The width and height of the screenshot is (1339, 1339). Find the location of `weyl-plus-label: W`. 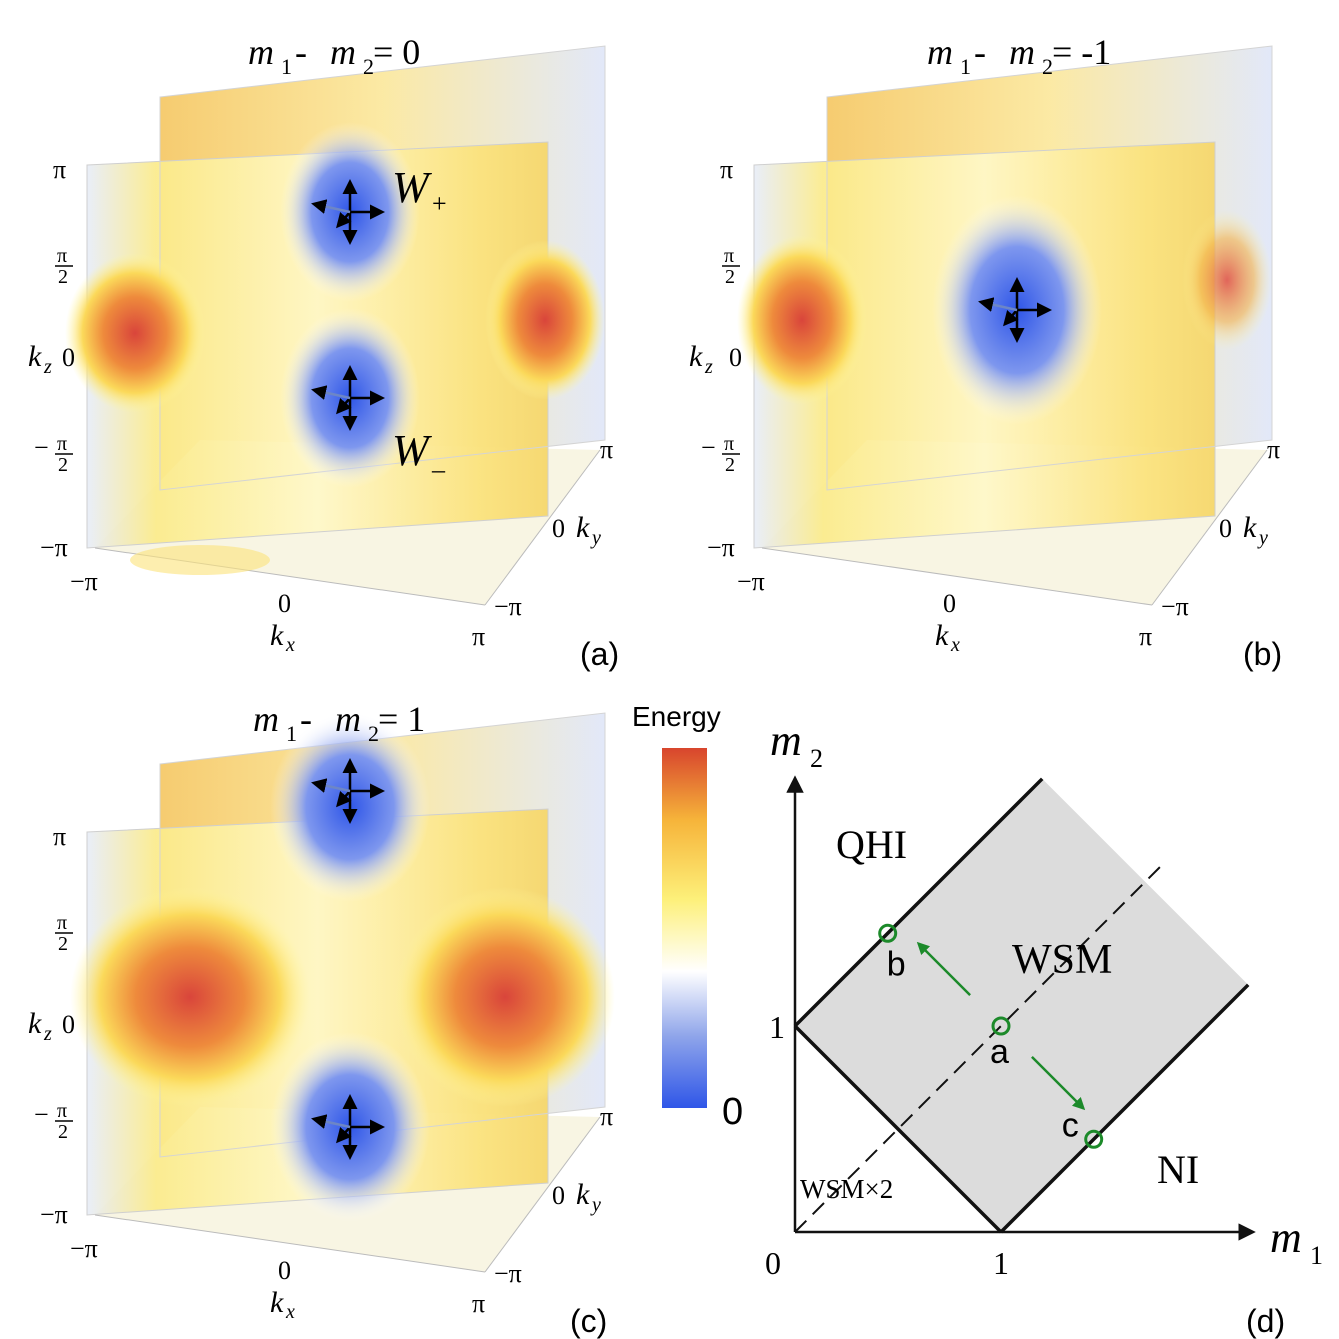

weyl-plus-label: W is located at coordinates (412, 187).